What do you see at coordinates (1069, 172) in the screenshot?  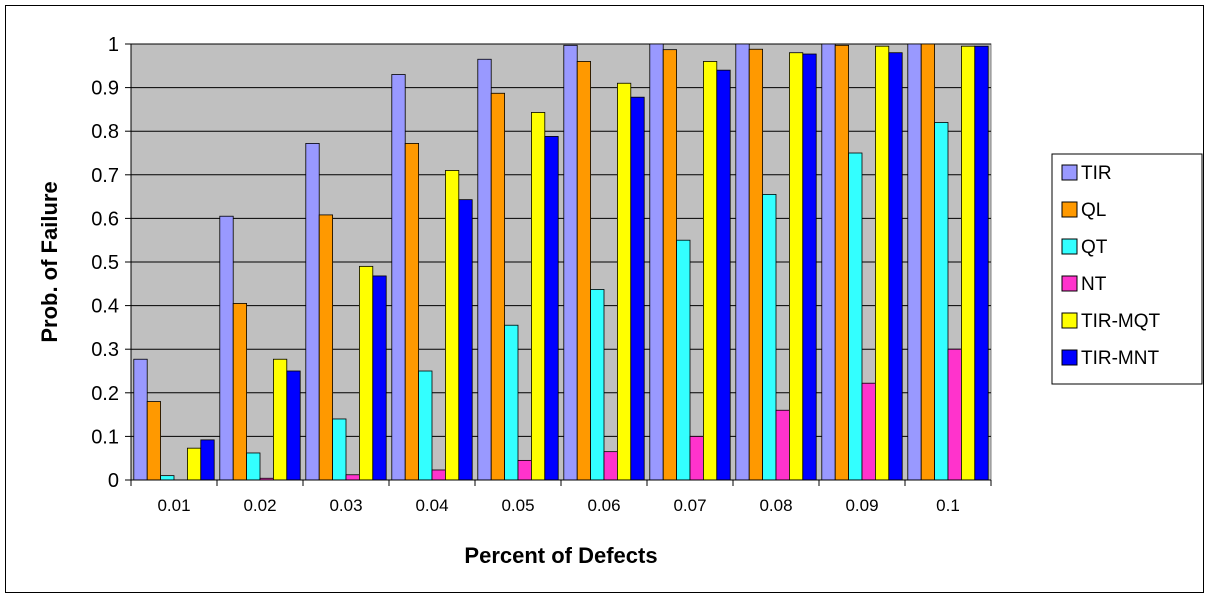 I see `legend-swatch-tir` at bounding box center [1069, 172].